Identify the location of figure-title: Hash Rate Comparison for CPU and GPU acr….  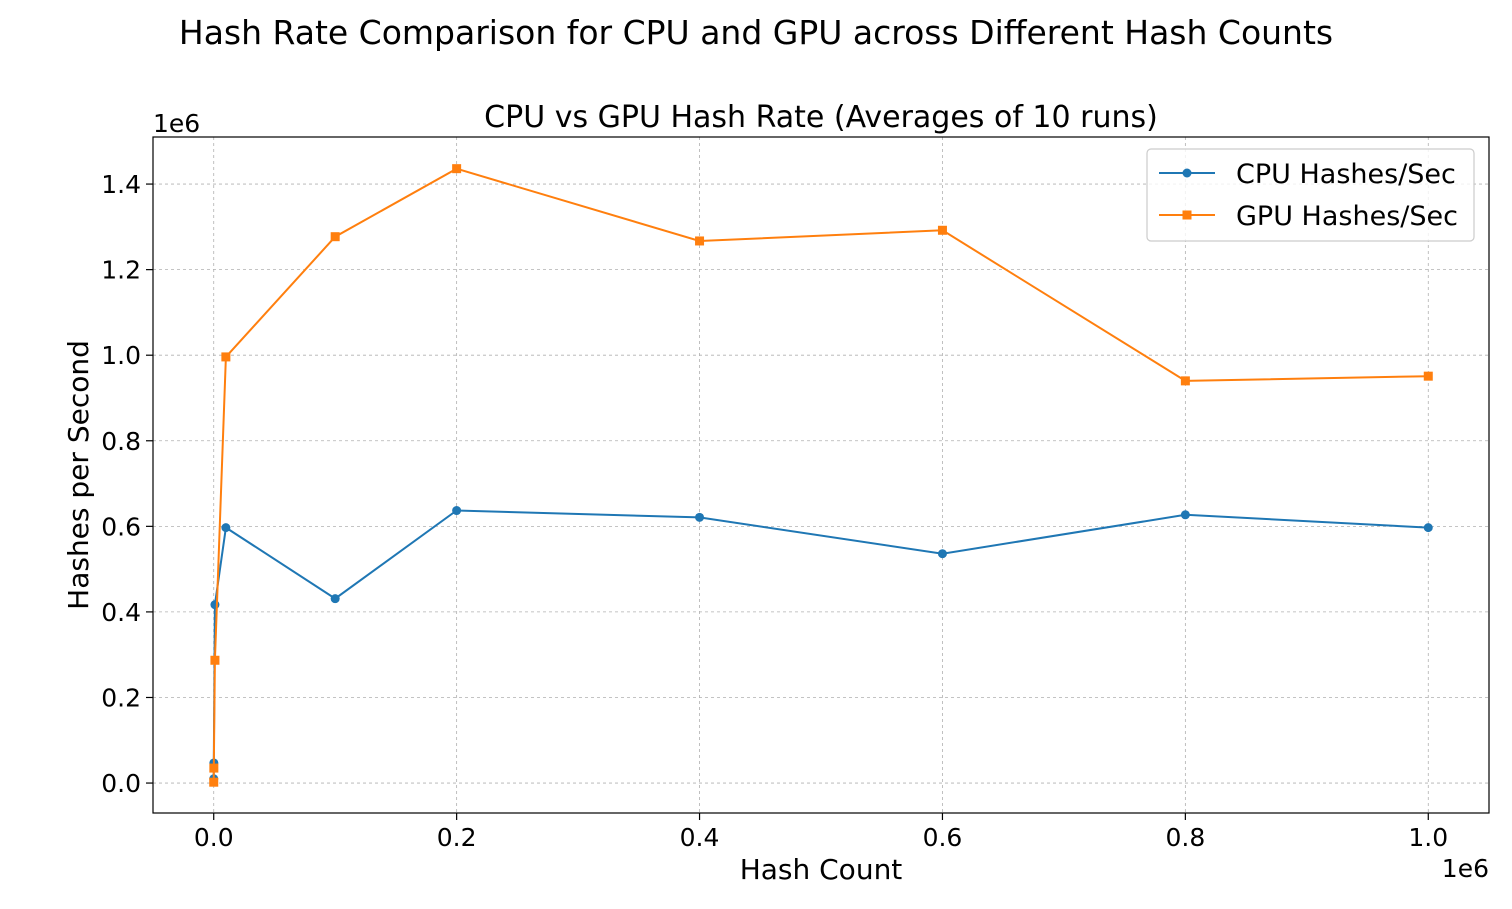
(756, 32).